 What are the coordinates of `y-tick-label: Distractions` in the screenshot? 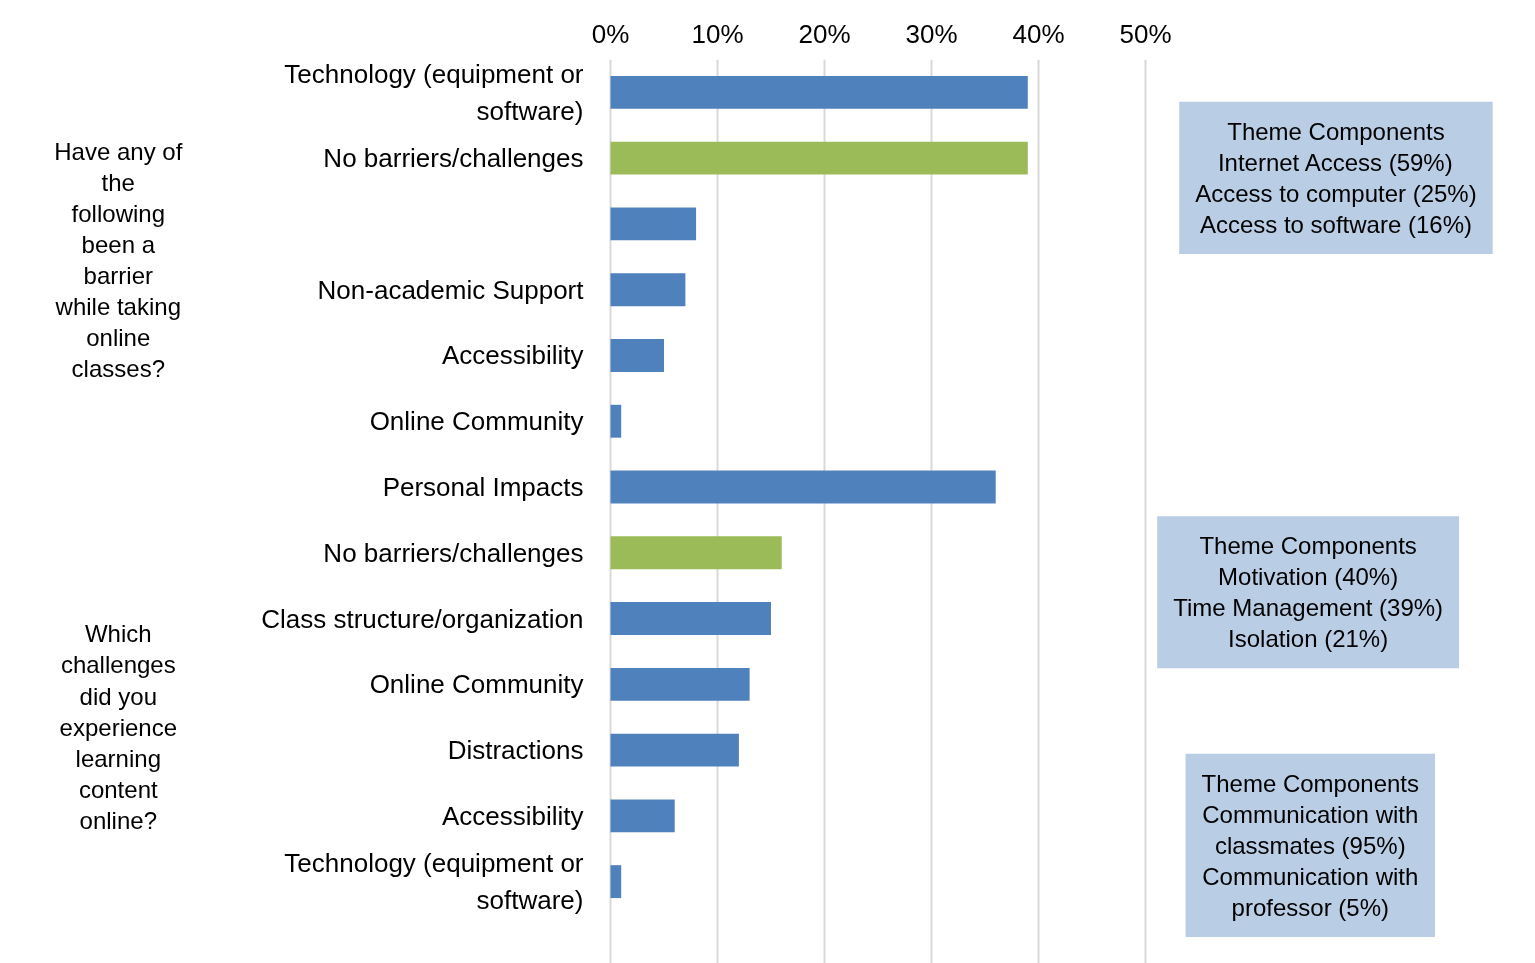 It's located at (515, 750).